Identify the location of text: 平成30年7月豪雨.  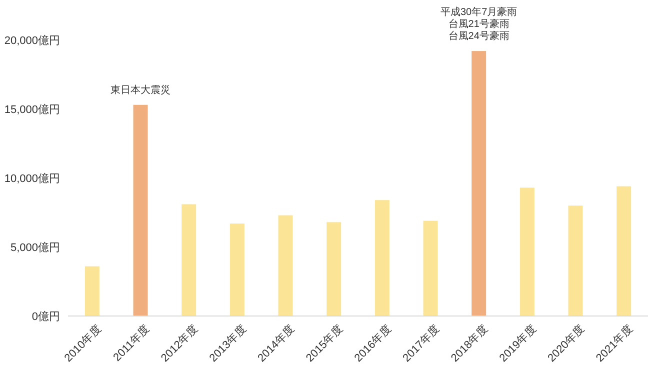
(479, 12).